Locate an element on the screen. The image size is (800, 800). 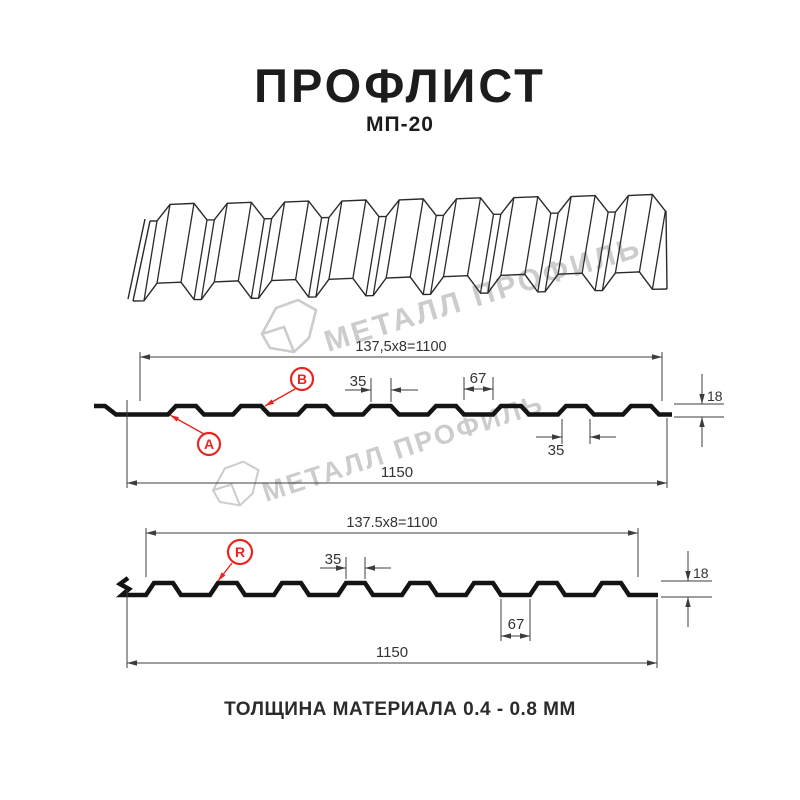
profile-section-ab: 137,5x8=1100 35 67 18 35 1150 A B is located at coordinates (409, 413).